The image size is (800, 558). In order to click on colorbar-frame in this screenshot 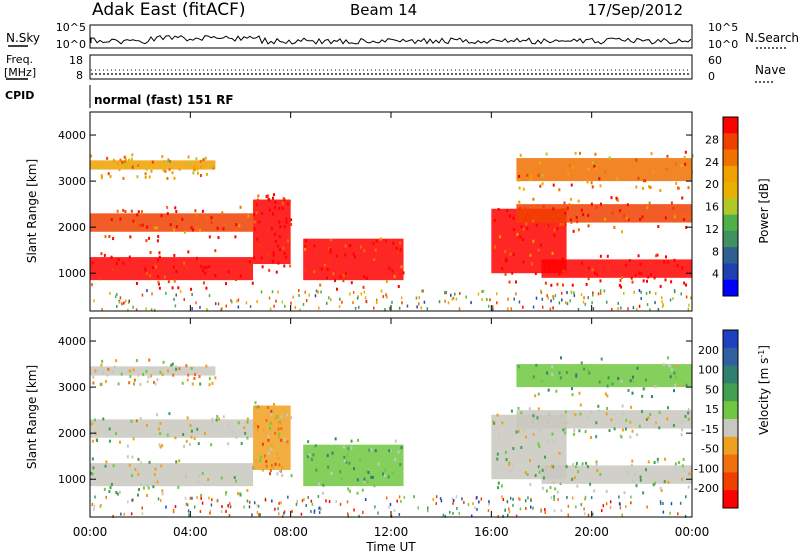, I will do `click(730, 419)`.